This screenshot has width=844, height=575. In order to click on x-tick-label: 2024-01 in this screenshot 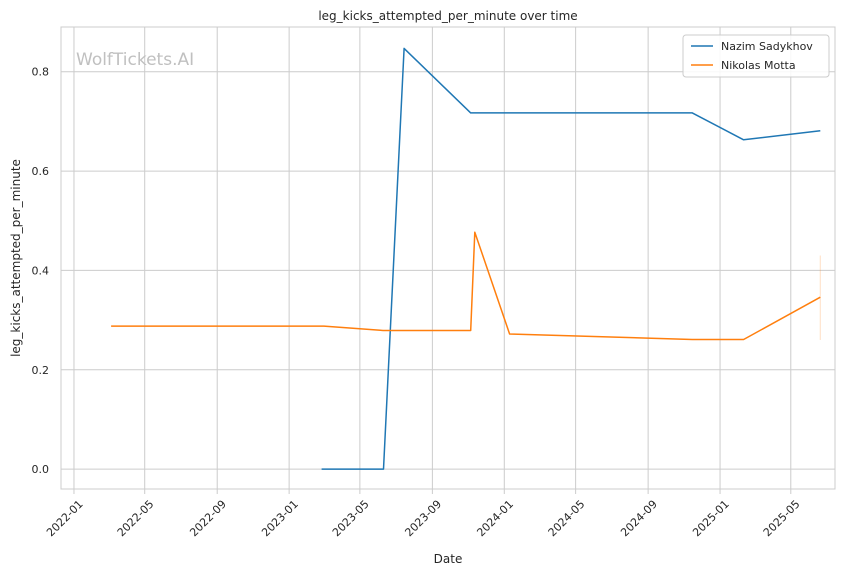, I will do `click(495, 519)`.